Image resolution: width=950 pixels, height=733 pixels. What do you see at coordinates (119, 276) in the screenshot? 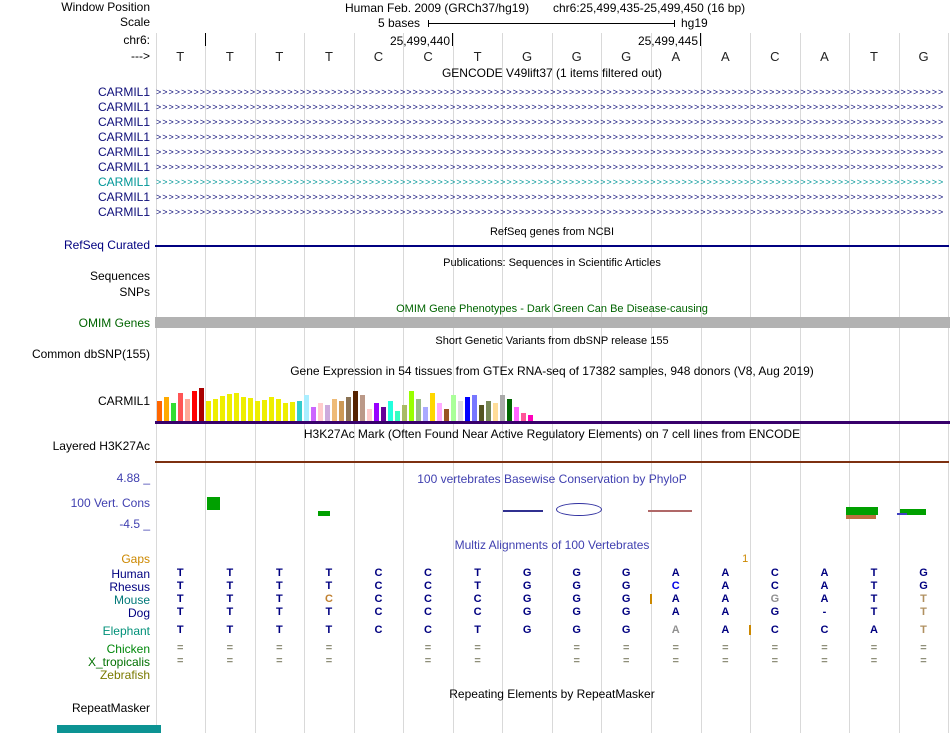
I see `track-label-sequences: Sequences` at bounding box center [119, 276].